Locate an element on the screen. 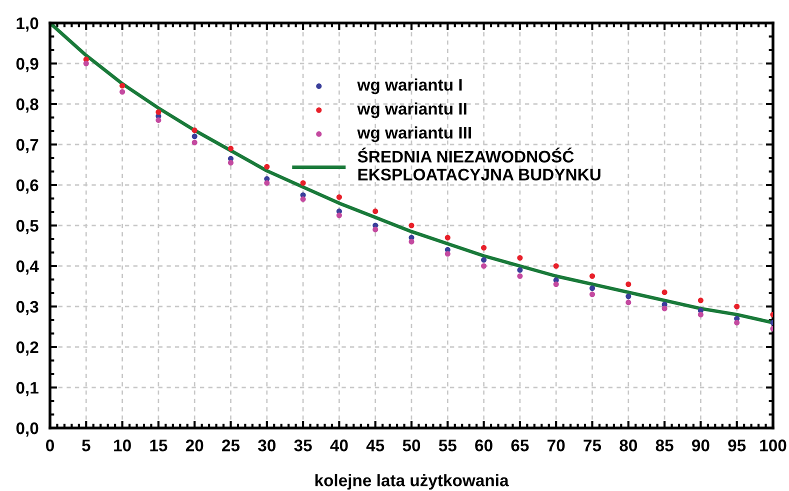  x-tick-label: 95 is located at coordinates (737, 446).